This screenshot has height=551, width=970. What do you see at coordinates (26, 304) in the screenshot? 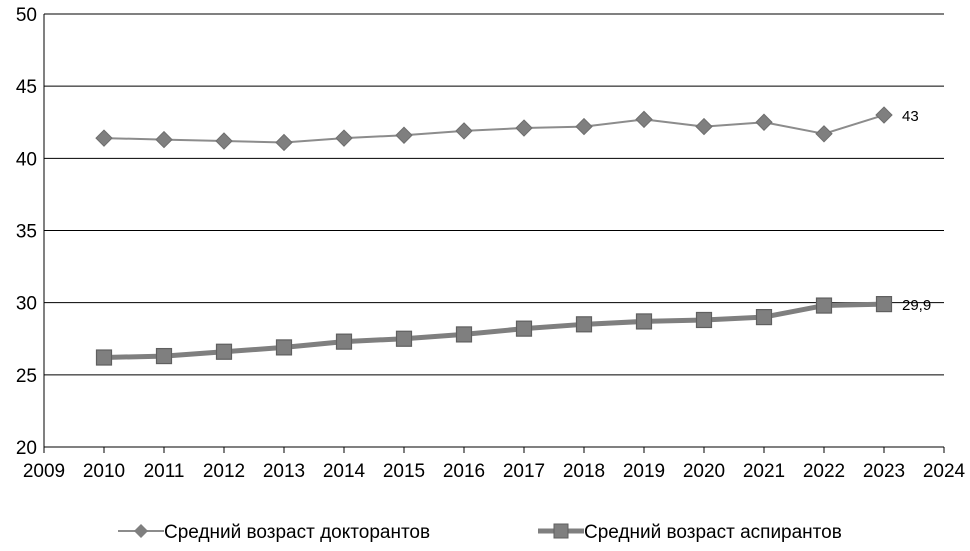
I see `y-tick-label: 30` at bounding box center [26, 304].